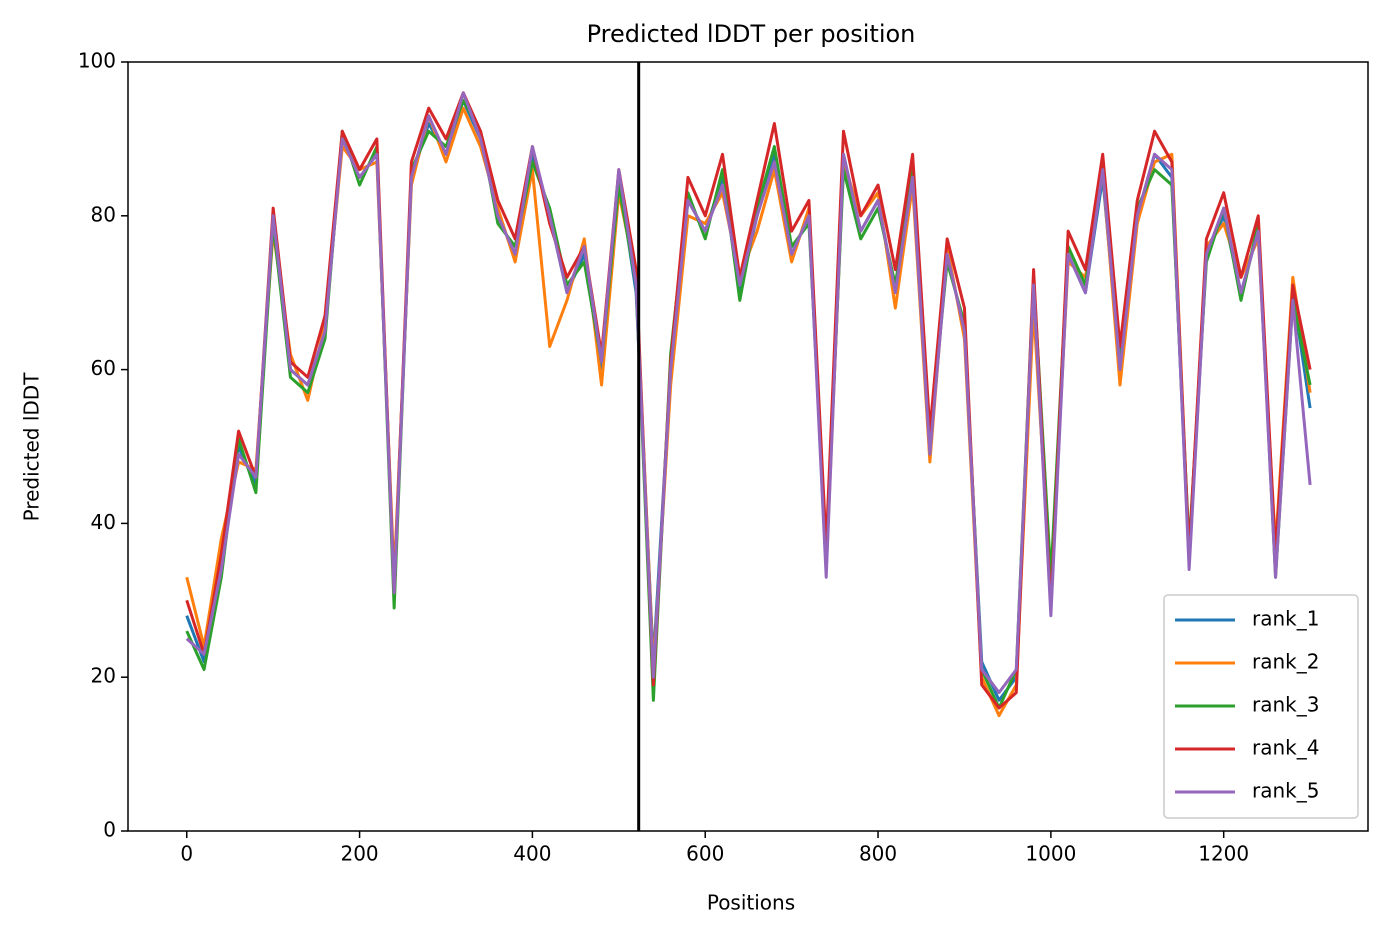 The width and height of the screenshot is (1391, 943). What do you see at coordinates (103, 676) in the screenshot?
I see `y-tick-label: 20` at bounding box center [103, 676].